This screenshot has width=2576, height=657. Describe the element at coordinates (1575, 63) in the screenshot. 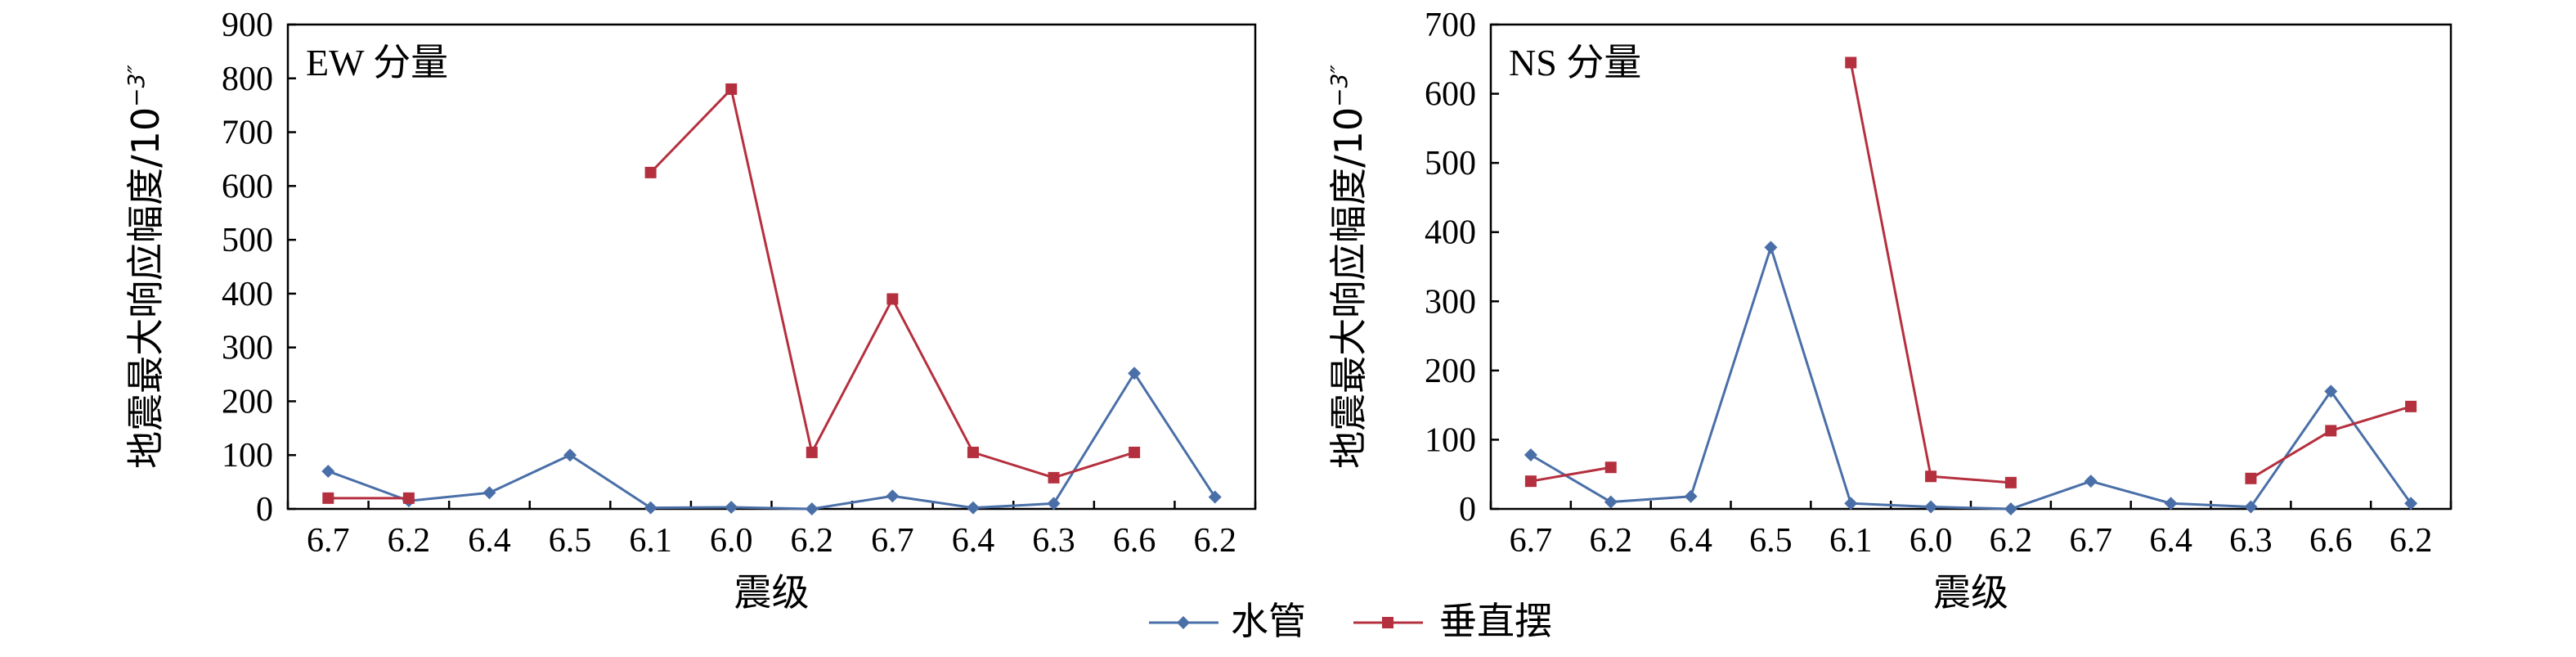

I see `panel-title: NS 分量` at that location.